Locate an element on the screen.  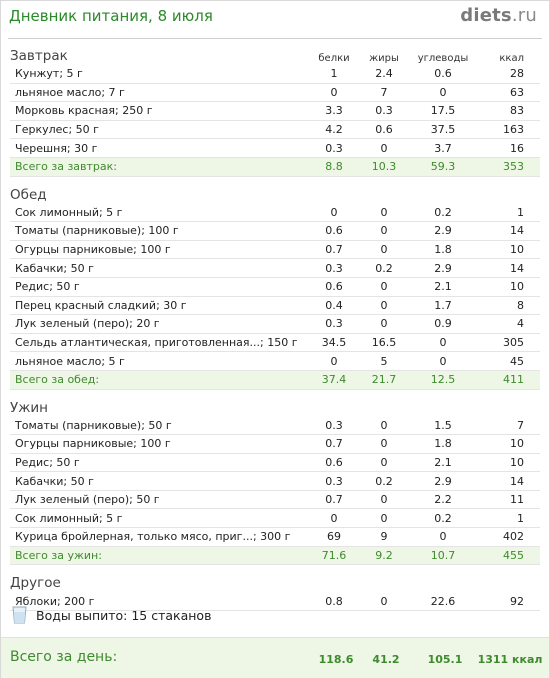
food-name: льняное масло; 5 г is located at coordinates (159, 361).